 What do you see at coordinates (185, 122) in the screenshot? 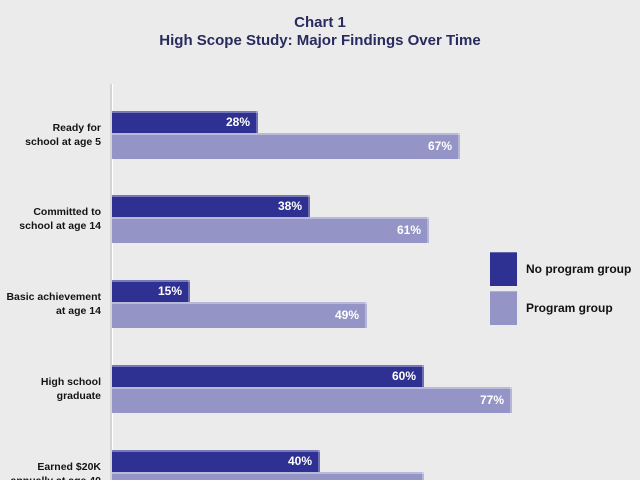
I see `bar-no-program-group: 28%` at bounding box center [185, 122].